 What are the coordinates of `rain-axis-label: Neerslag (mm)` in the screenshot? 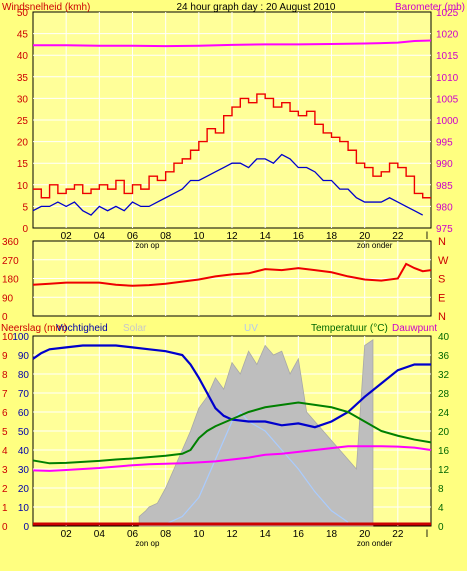 It's located at (34, 328).